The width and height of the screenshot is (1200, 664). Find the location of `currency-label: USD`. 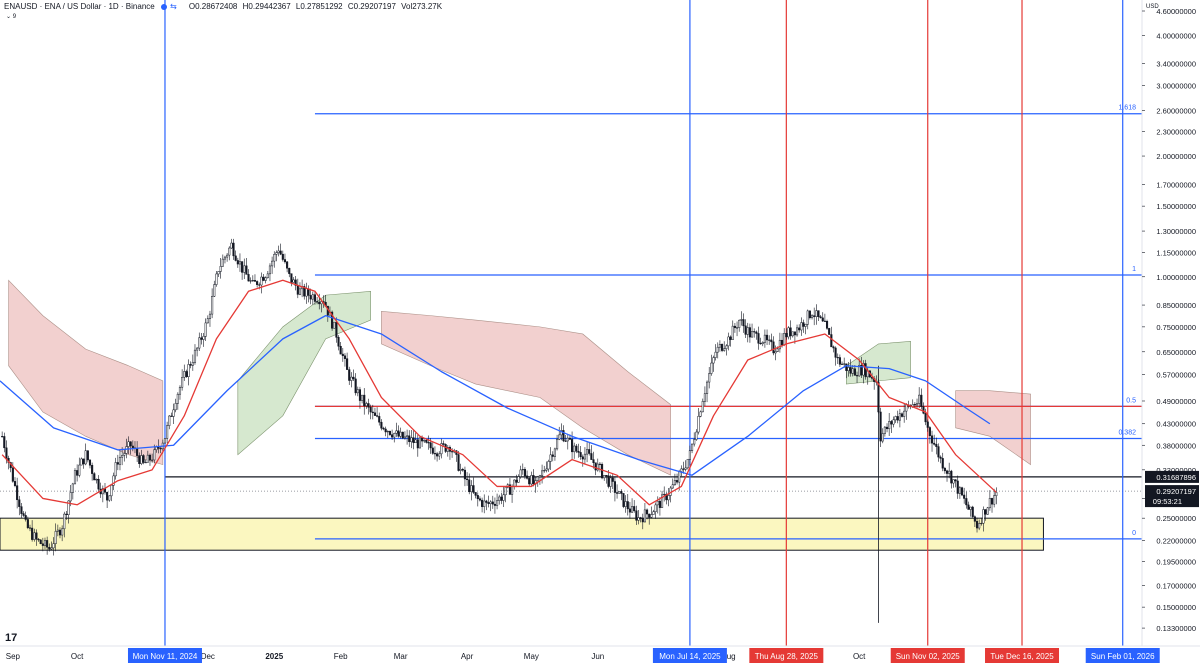

currency-label: USD is located at coordinates (1152, 7).